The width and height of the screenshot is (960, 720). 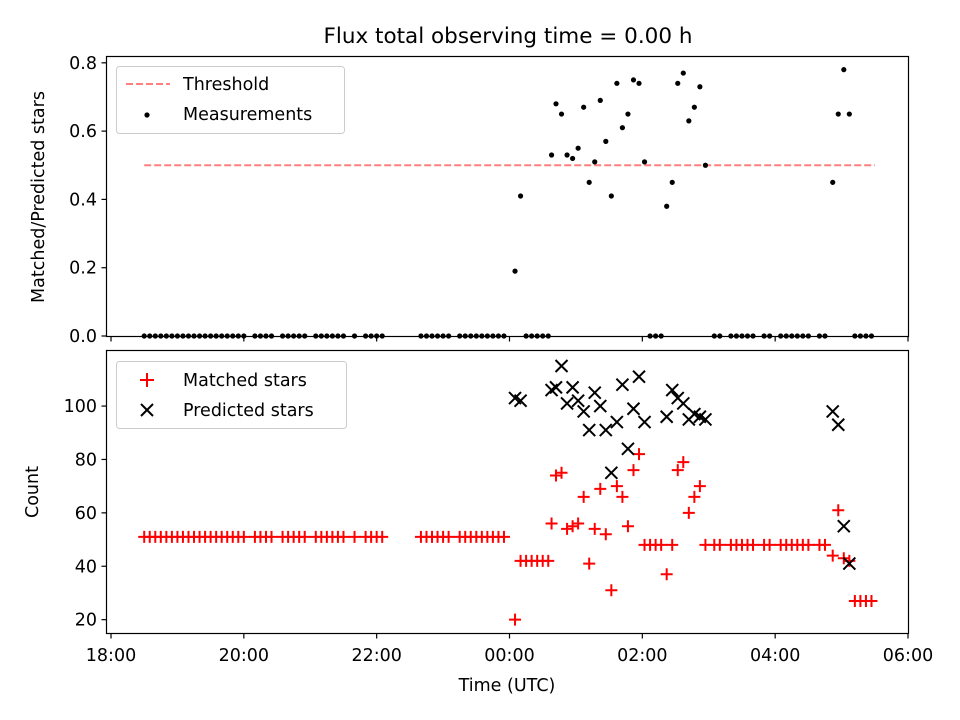 What do you see at coordinates (147, 115) in the screenshot?
I see `legend-measurements-swatch` at bounding box center [147, 115].